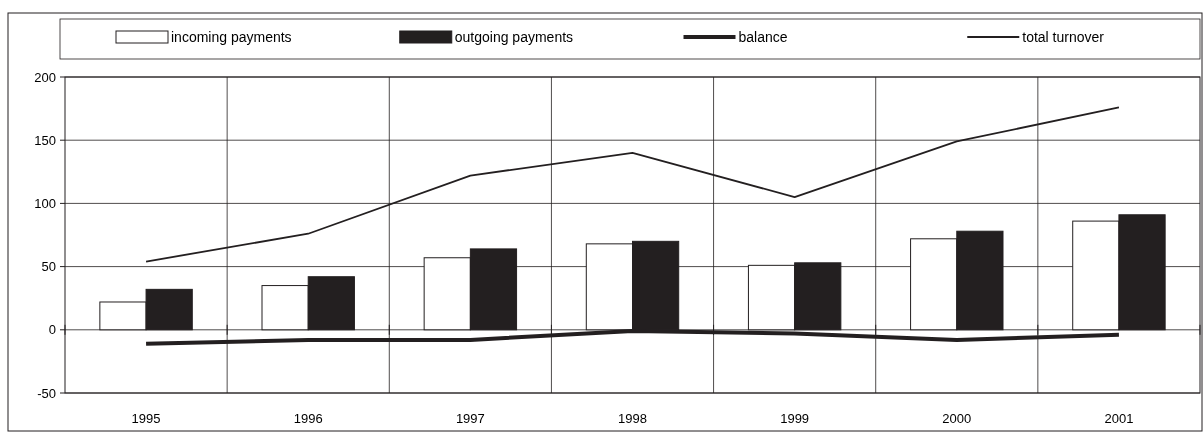  What do you see at coordinates (470, 418) in the screenshot?
I see `x-tick-label: 1997` at bounding box center [470, 418].